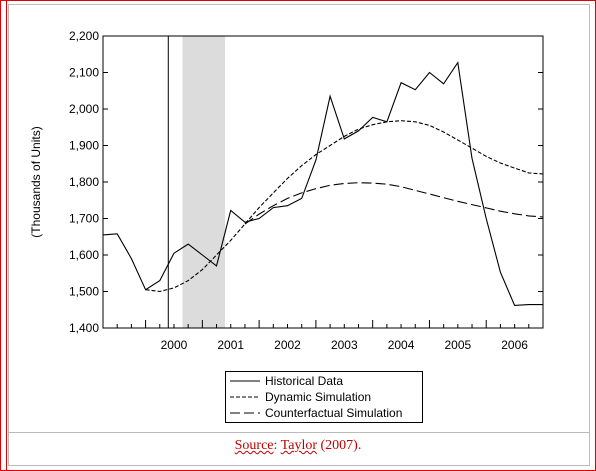 This screenshot has height=471, width=596. I want to click on y-tick-label: 2,200, so click(84, 36).